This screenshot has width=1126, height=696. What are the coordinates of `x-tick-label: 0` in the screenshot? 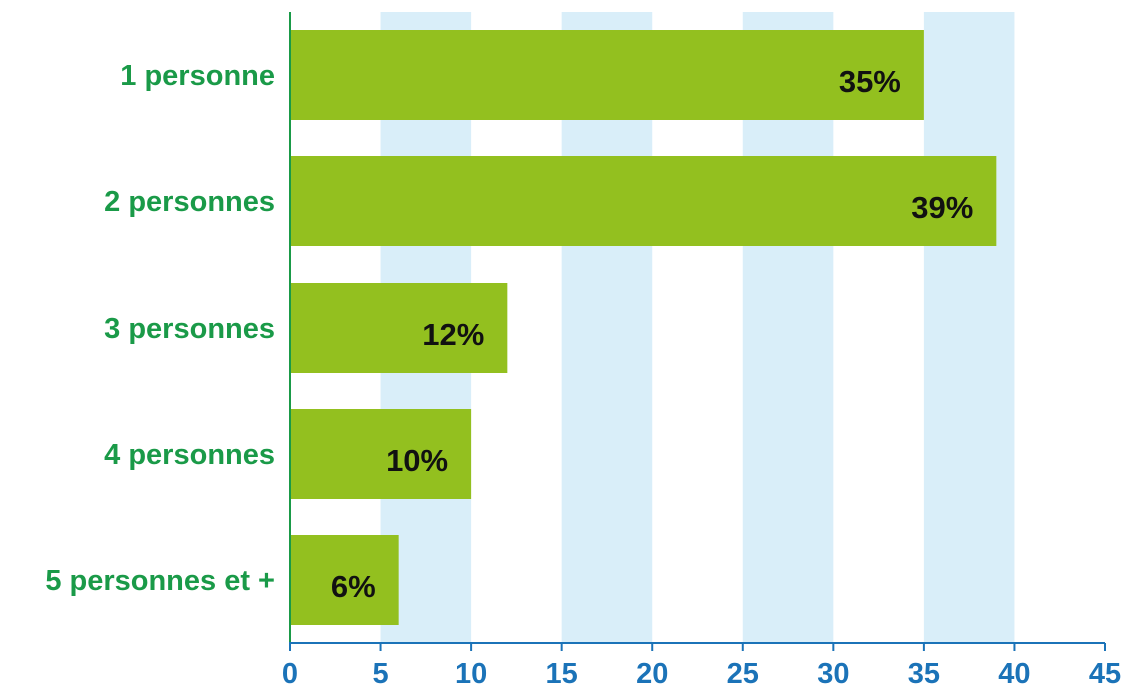 It's located at (290, 674).